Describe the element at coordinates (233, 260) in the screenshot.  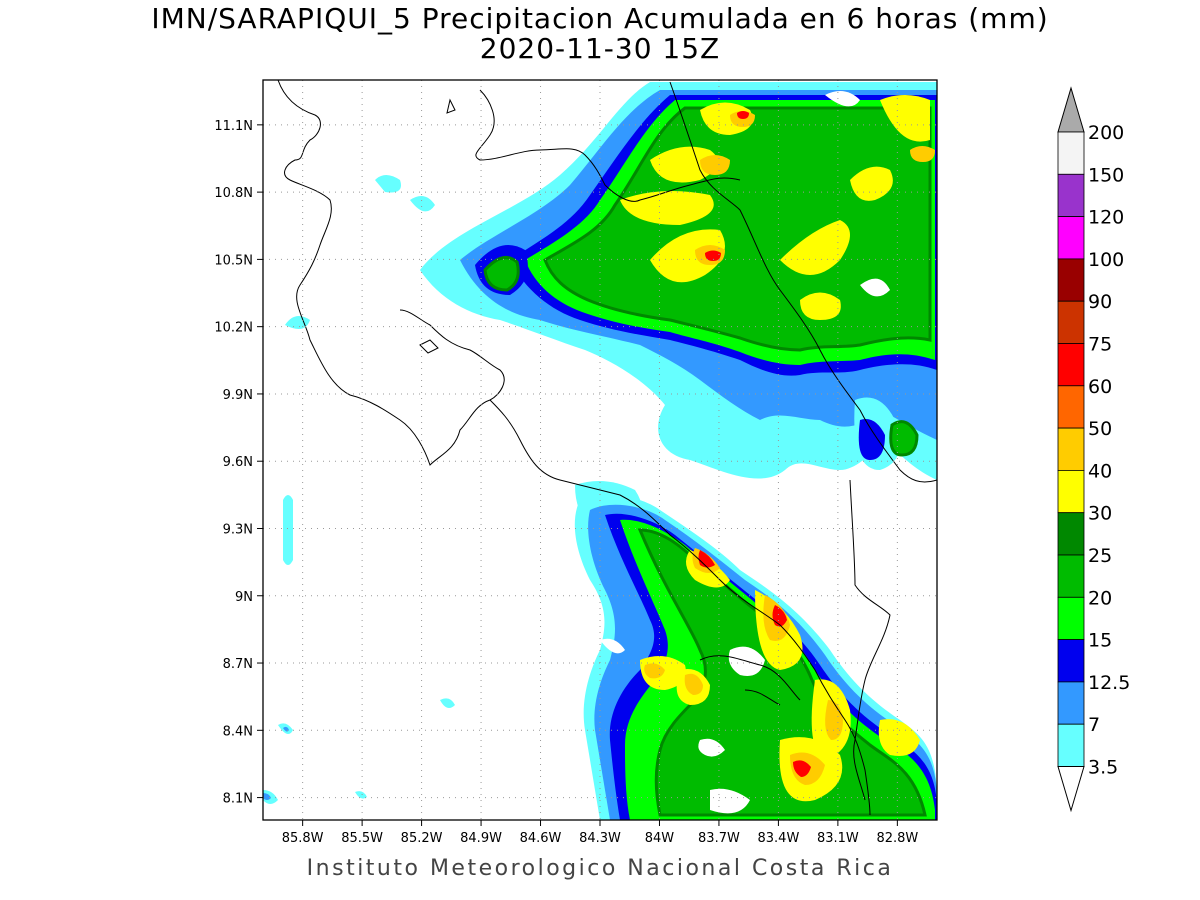
I see `lat-tick-label: 10.5N` at that location.